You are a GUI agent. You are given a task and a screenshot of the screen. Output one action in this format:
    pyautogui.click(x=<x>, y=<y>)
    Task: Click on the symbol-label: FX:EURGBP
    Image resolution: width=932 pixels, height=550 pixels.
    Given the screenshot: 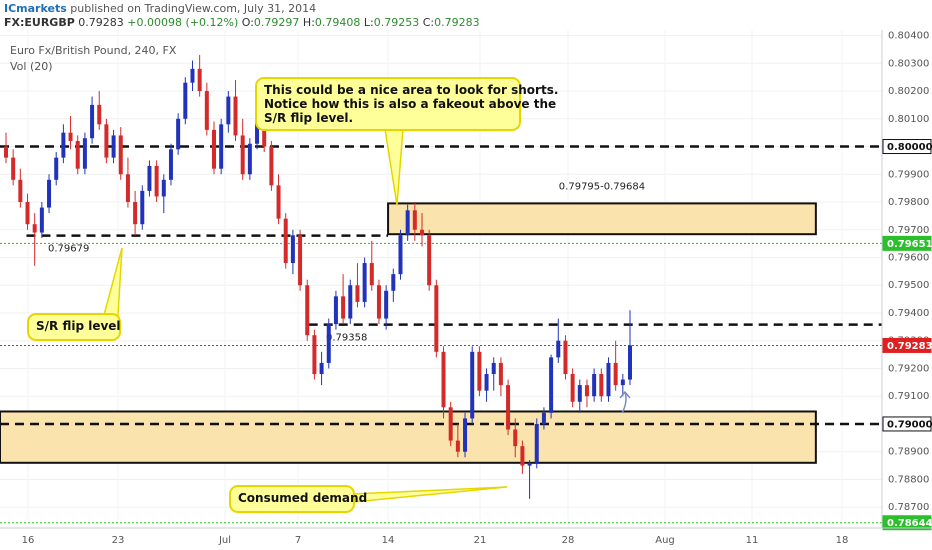 What is the action you would take?
    pyautogui.click(x=39, y=22)
    